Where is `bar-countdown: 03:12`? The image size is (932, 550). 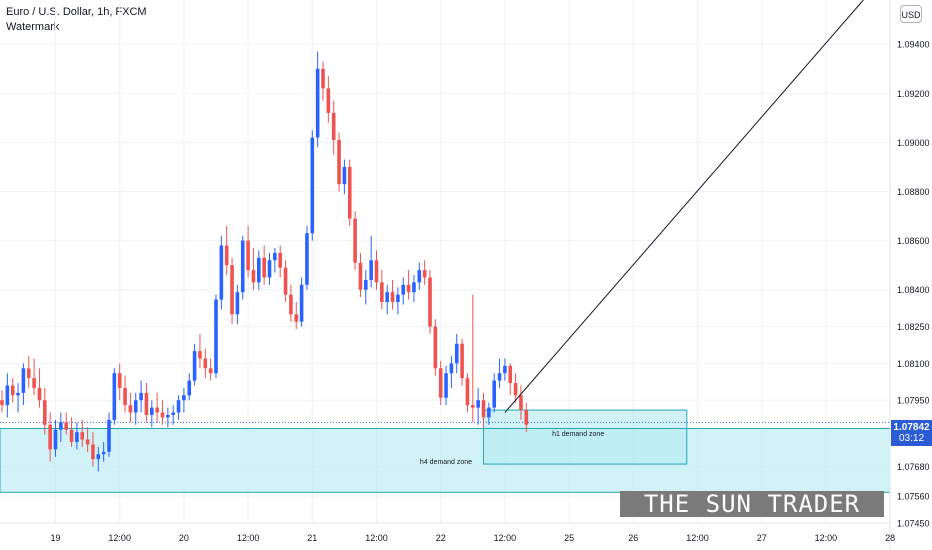
bar-countdown: 03:12 is located at coordinates (911, 438).